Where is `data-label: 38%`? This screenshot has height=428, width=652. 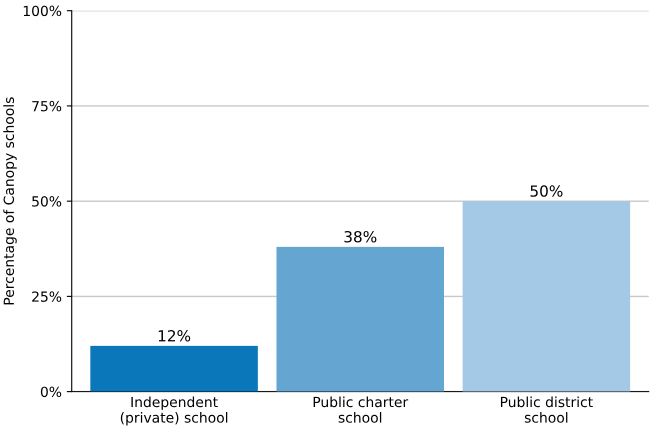 data-label: 38% is located at coordinates (360, 236).